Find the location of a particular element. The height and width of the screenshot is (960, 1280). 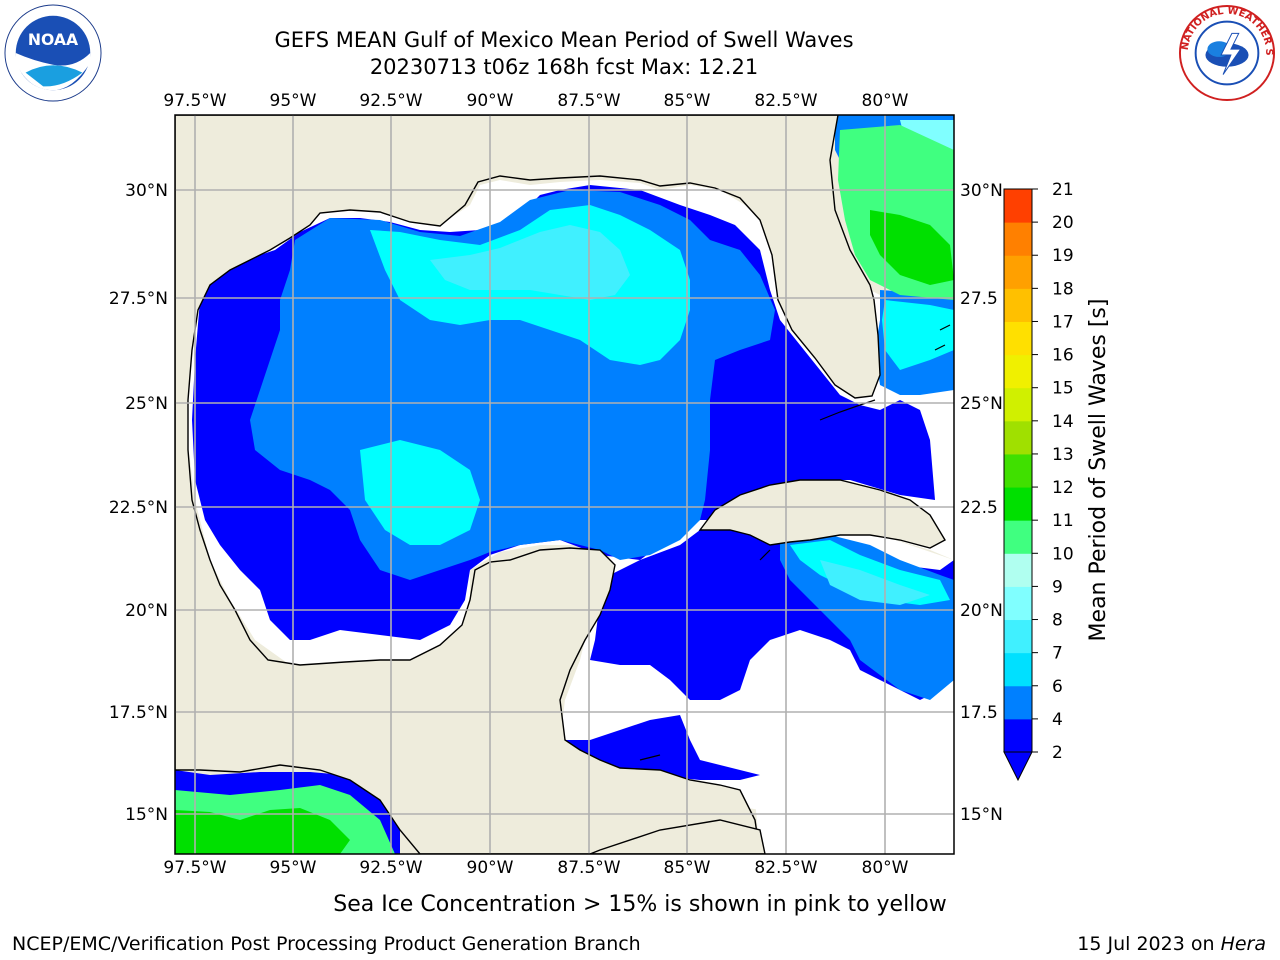

colorbar-tick-label: 2 is located at coordinates (1057, 753).